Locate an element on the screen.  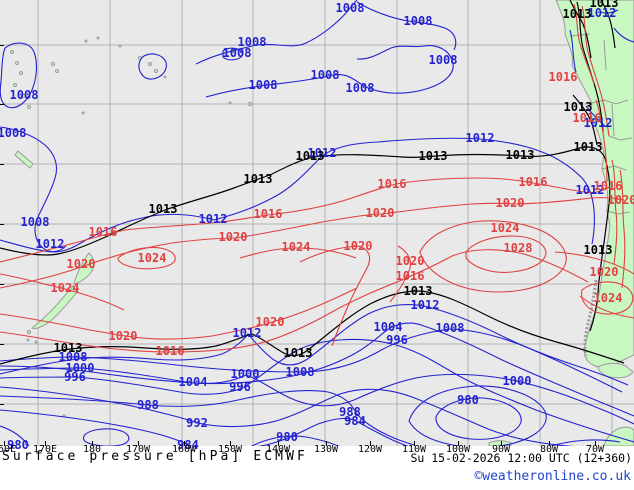
x-tick-label: 170E is located at coordinates (45, 449).